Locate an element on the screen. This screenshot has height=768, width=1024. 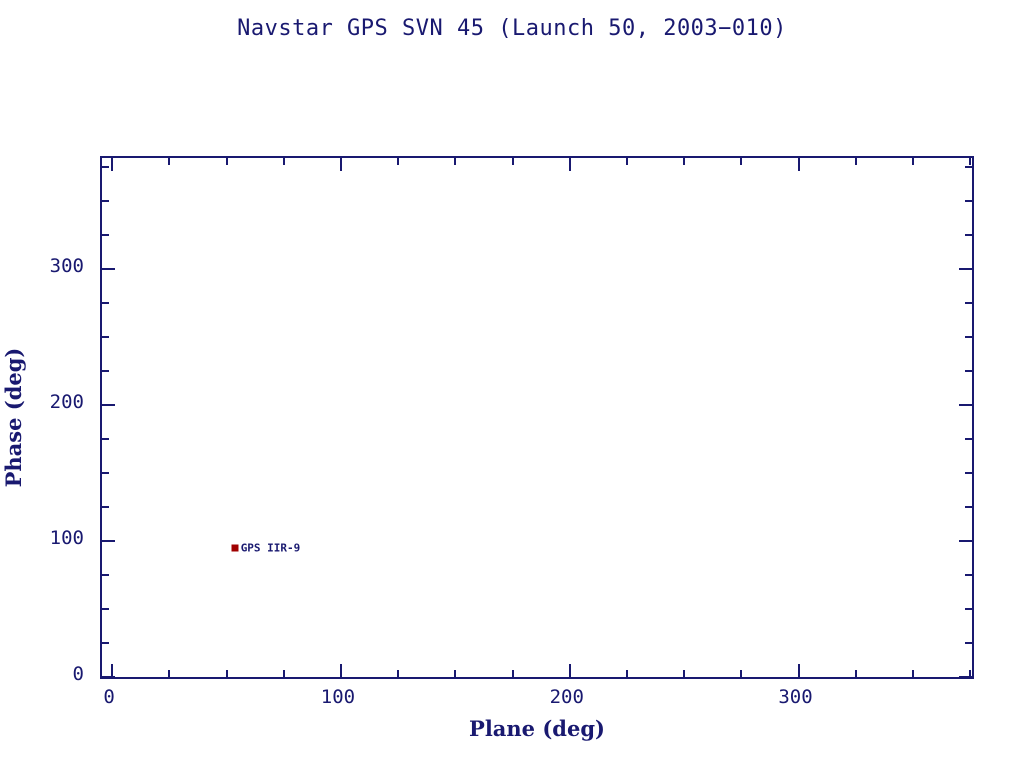
y-tick-label-300: 300 is located at coordinates (66, 266).